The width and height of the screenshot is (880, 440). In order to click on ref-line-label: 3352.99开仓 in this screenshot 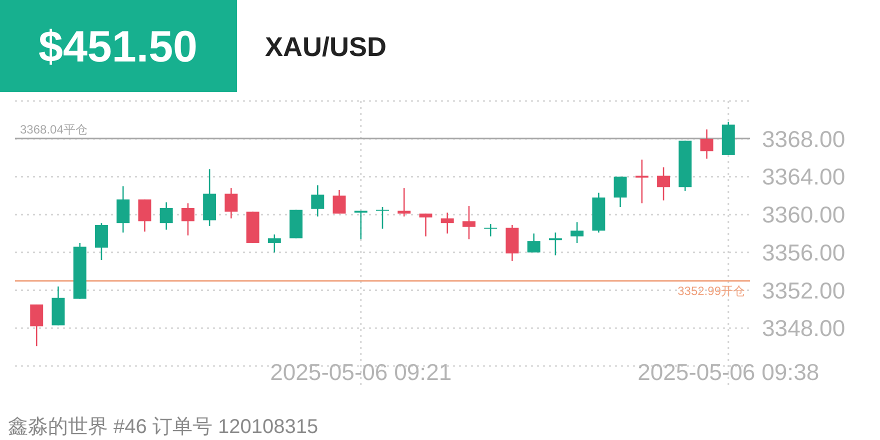, I will do `click(711, 291)`.